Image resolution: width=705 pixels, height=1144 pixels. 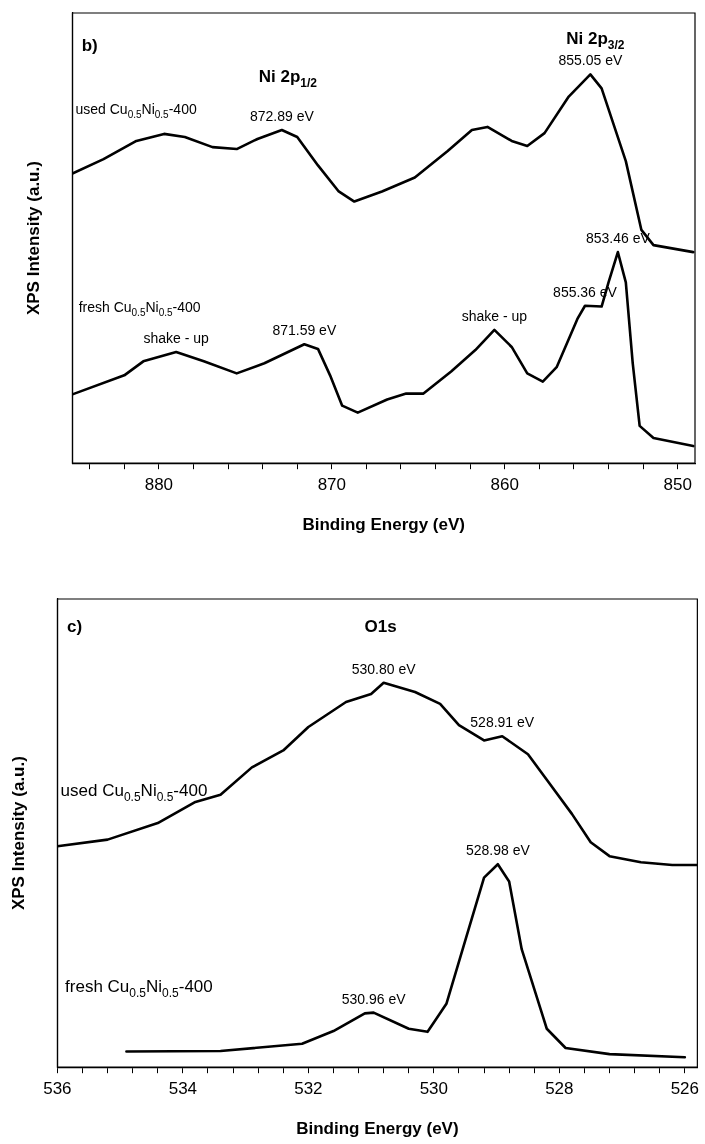 What do you see at coordinates (502, 722) in the screenshot?
I see `annotation: 528.91 eV` at bounding box center [502, 722].